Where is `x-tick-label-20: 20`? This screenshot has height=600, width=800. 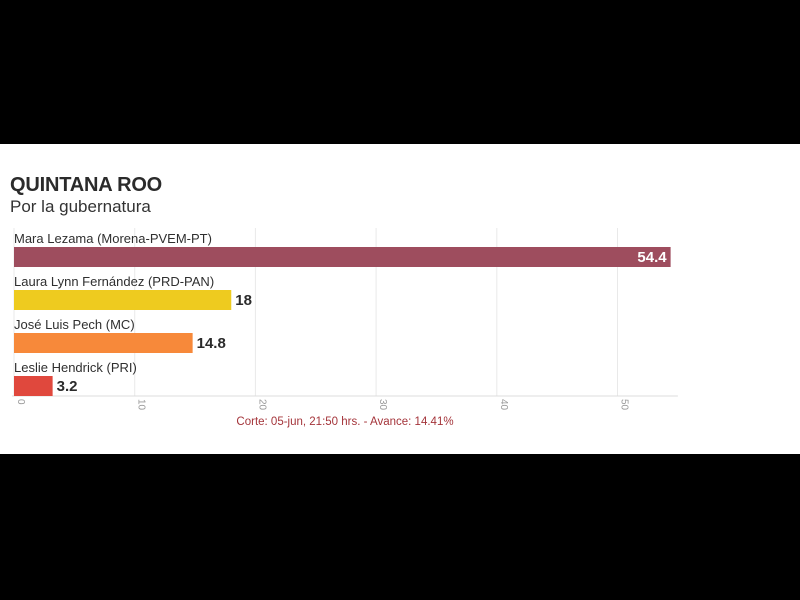 x-tick-label-20: 20 is located at coordinates (261, 405).